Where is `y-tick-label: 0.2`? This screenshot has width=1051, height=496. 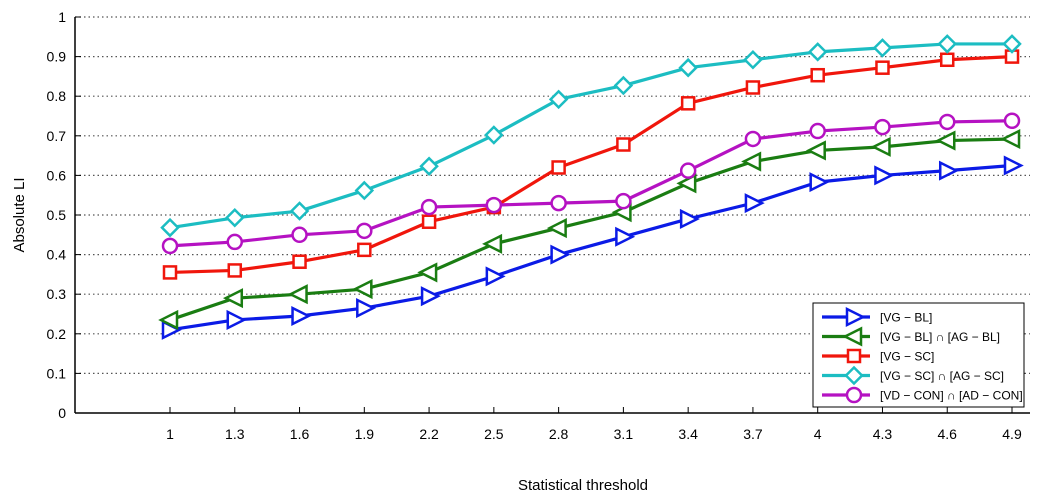 y-tick-label: 0.2 is located at coordinates (57, 334).